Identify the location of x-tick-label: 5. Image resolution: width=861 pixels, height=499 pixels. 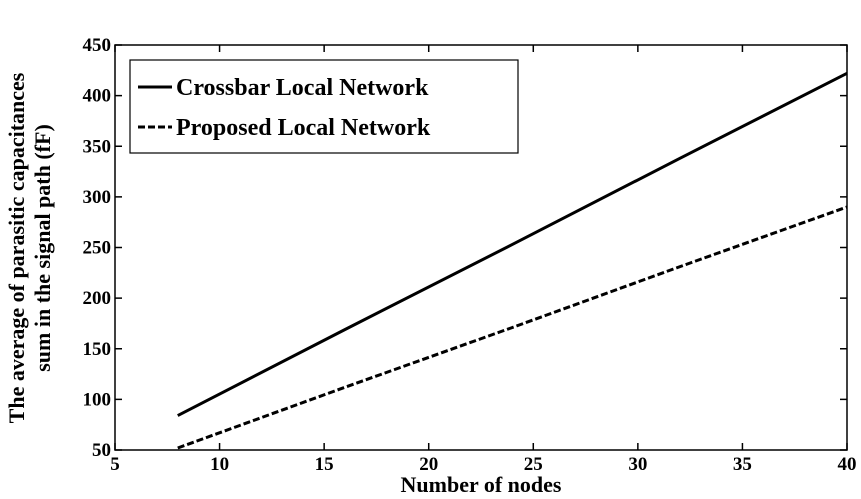
(115, 464).